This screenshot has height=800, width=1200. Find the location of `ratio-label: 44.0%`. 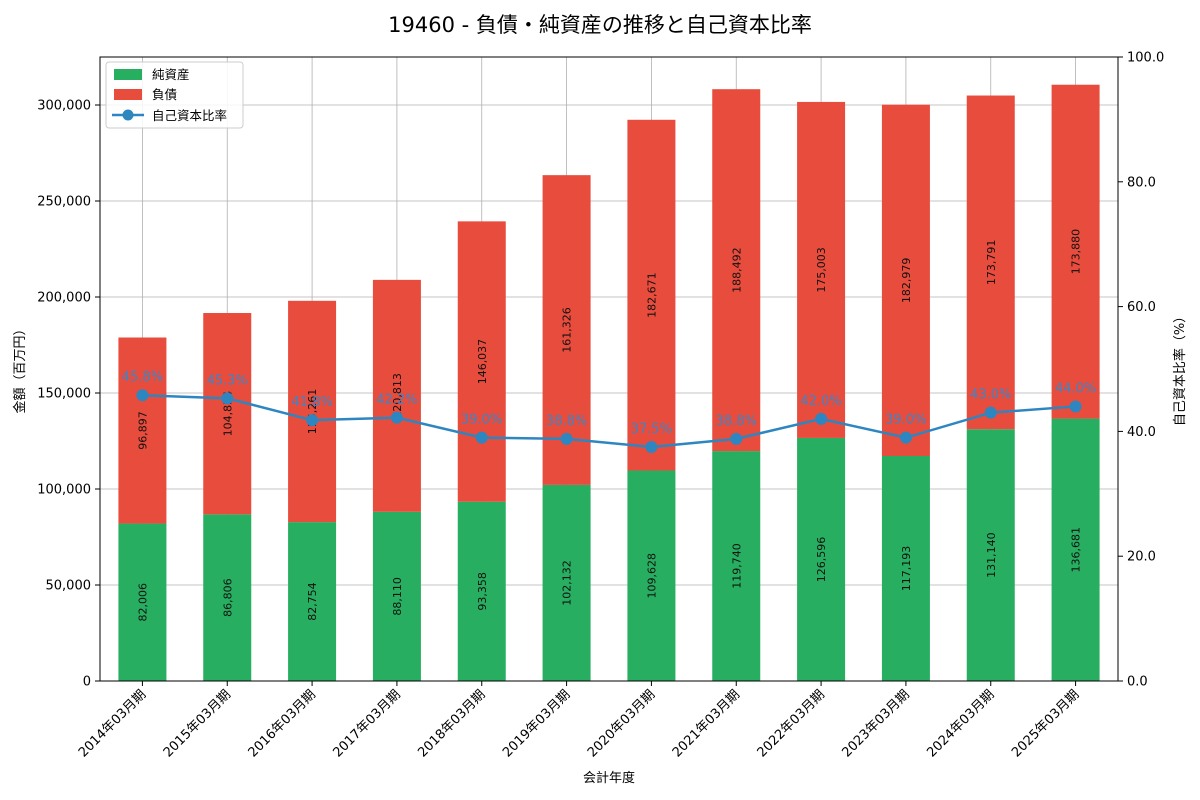

ratio-label: 44.0% is located at coordinates (1075, 388).